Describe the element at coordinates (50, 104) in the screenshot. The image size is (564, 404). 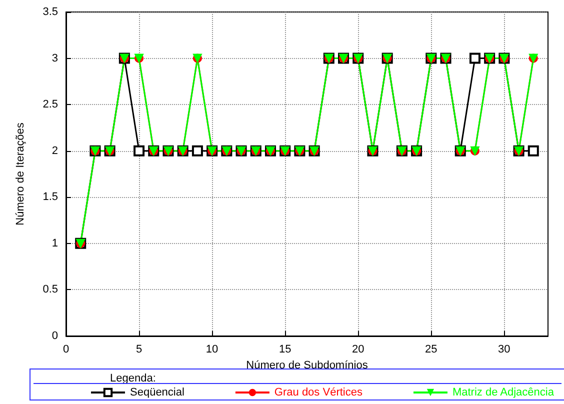
I see `y-tick-label: 2.5` at that location.